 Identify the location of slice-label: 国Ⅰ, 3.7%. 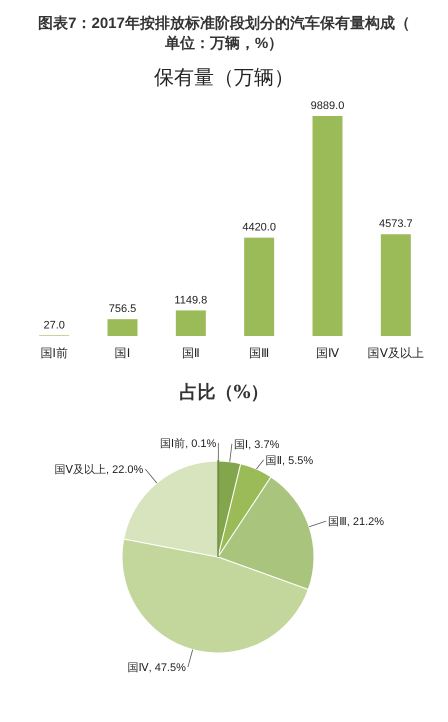
(257, 444).